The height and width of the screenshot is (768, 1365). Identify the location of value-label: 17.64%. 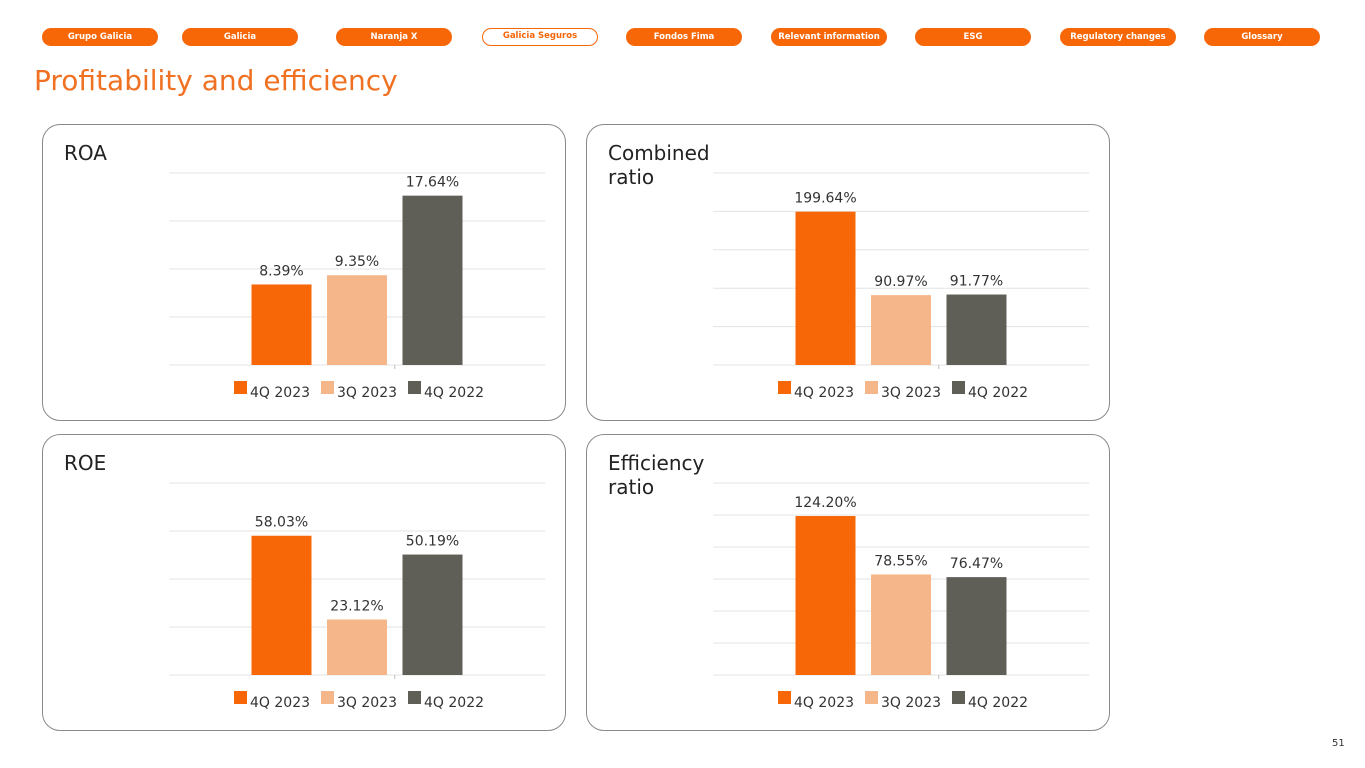
(432, 183).